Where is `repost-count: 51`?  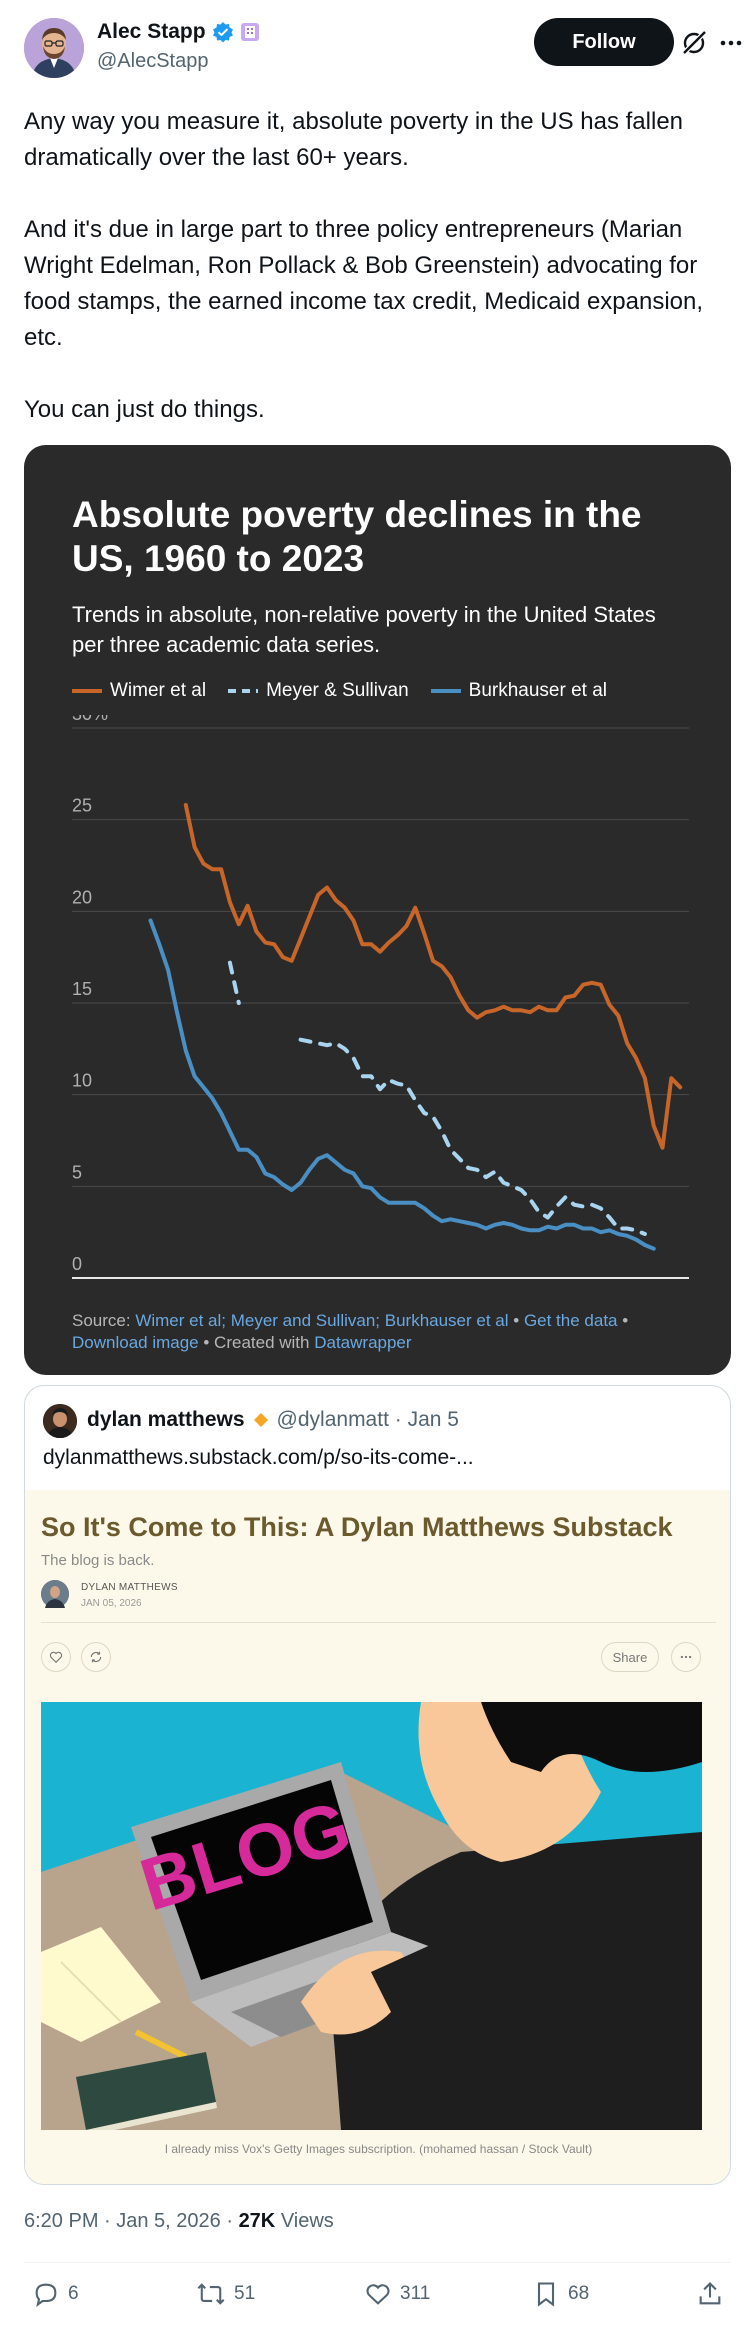 repost-count: 51 is located at coordinates (245, 2293).